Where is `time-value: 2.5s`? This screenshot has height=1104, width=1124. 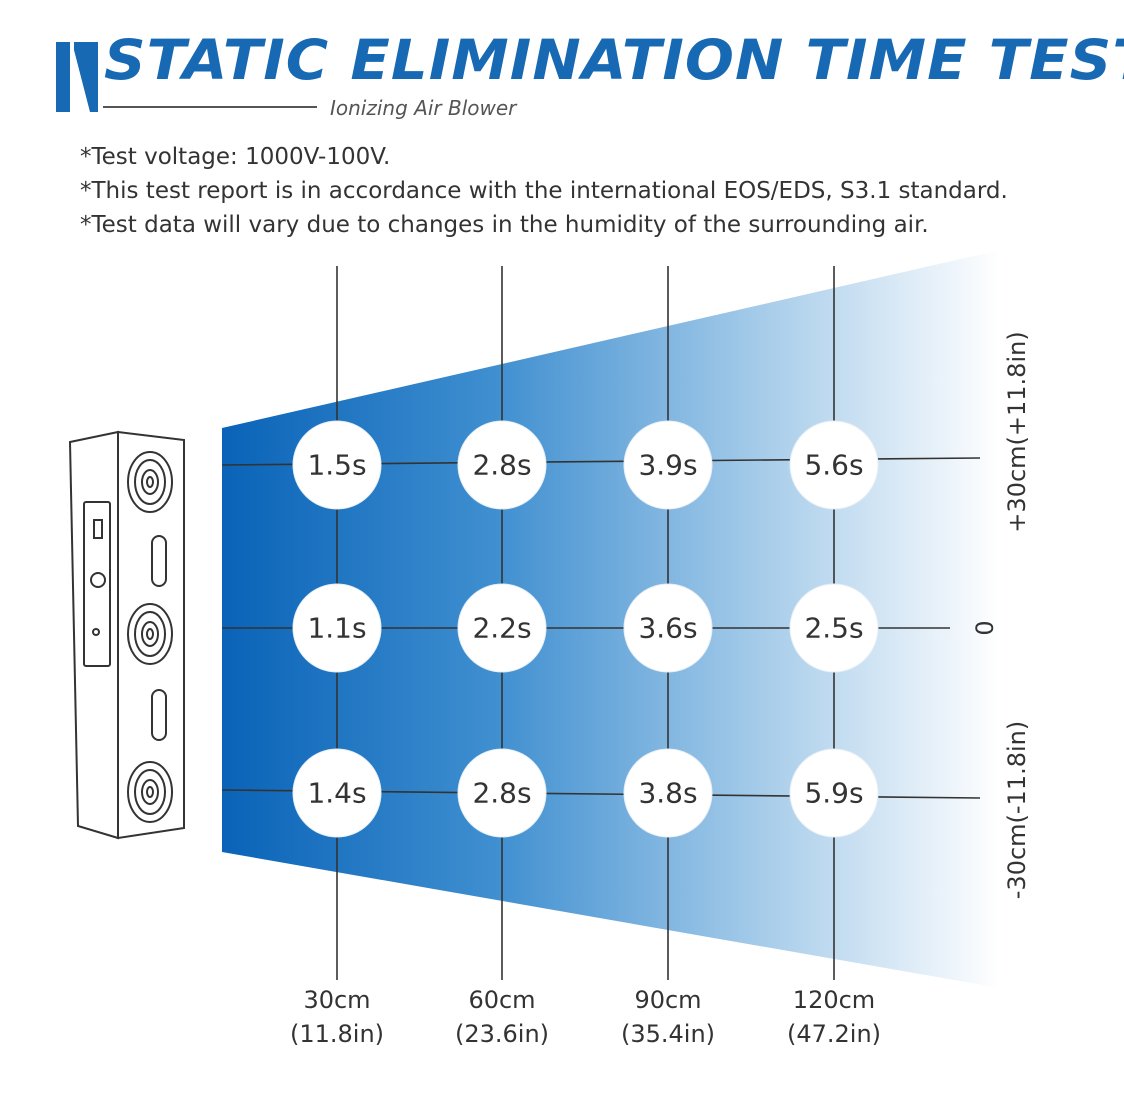 time-value: 2.5s is located at coordinates (833, 628).